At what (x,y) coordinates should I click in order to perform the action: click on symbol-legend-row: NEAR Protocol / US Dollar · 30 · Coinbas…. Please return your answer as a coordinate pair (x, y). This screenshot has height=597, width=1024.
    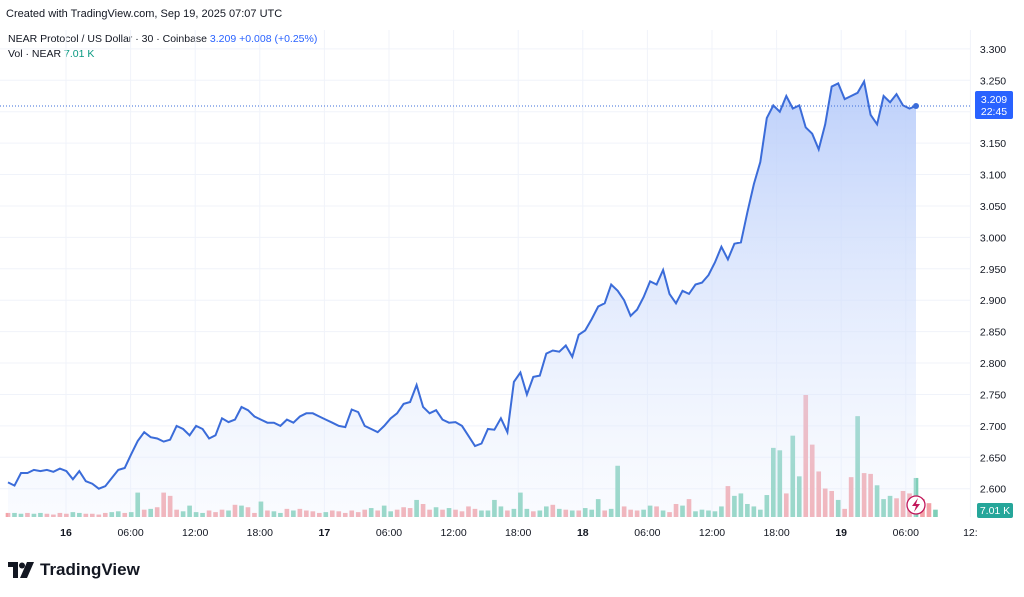
    Looking at the image, I should click on (162, 39).